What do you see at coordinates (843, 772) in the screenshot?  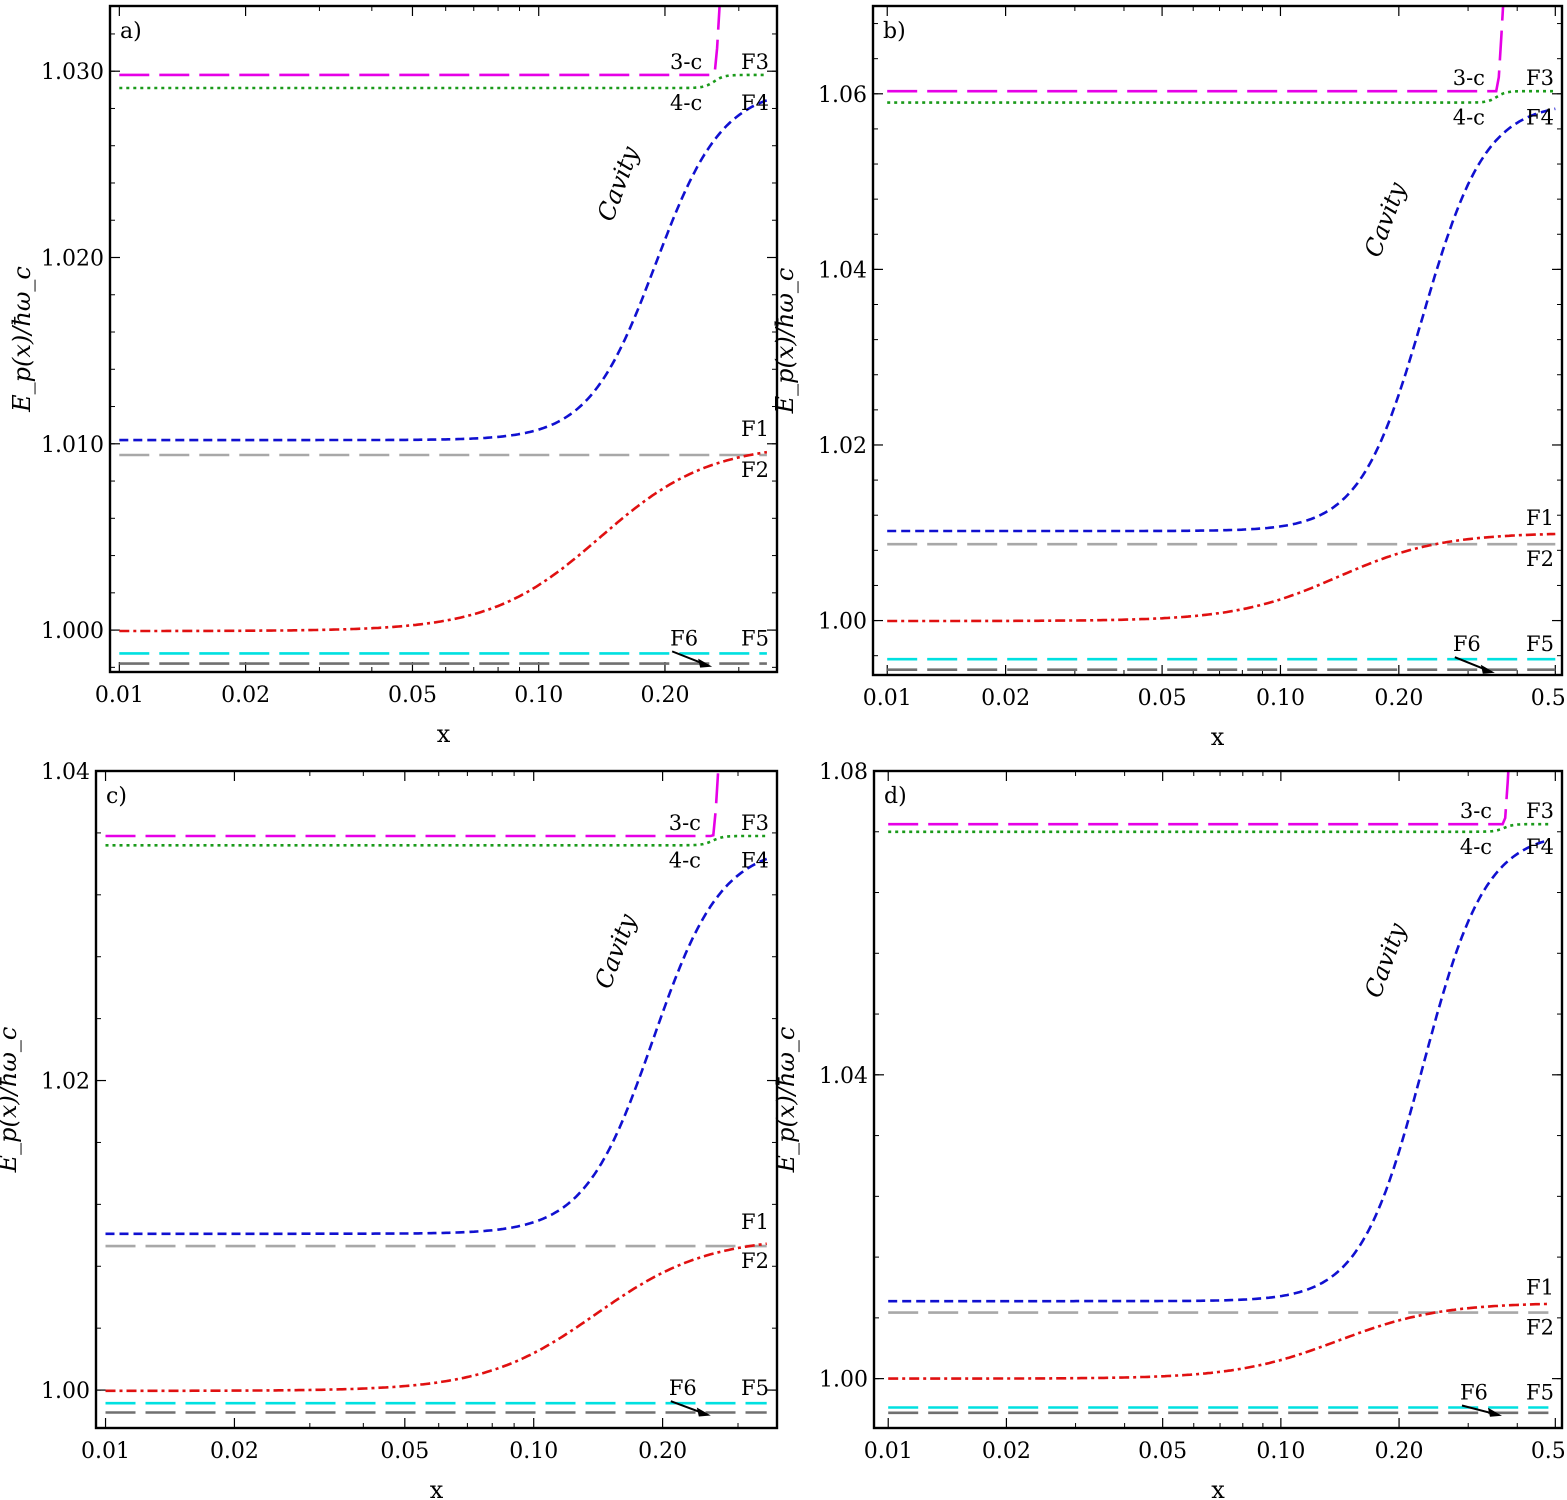 I see `y-tick-label: 1.08` at bounding box center [843, 772].